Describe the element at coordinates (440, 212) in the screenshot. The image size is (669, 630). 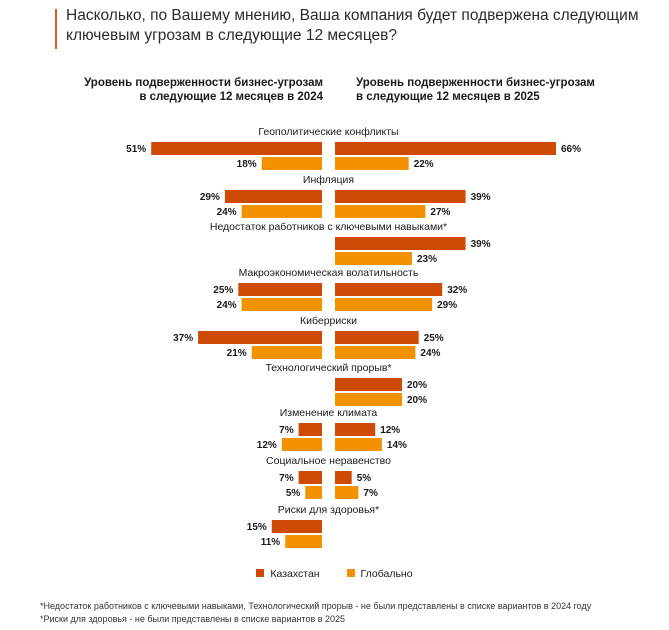
I see `bar-2025-global-cat-1-label: 27%` at that location.